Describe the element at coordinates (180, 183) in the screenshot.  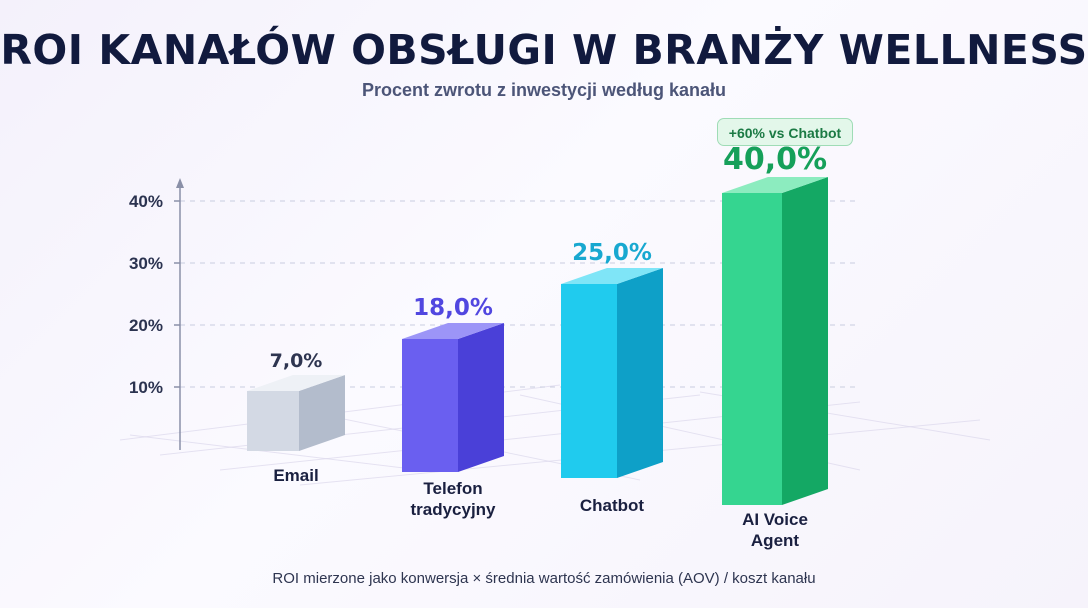
I see `y-axis-arrow` at that location.